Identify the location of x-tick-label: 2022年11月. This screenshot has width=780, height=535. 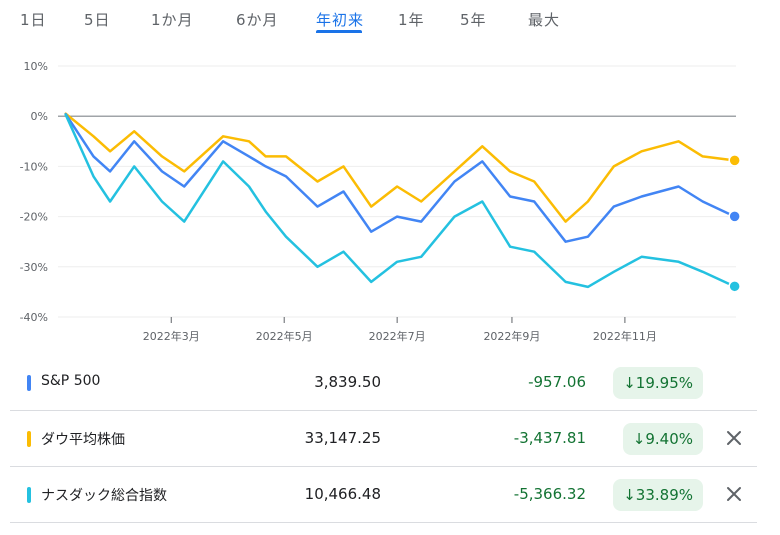
(625, 336).